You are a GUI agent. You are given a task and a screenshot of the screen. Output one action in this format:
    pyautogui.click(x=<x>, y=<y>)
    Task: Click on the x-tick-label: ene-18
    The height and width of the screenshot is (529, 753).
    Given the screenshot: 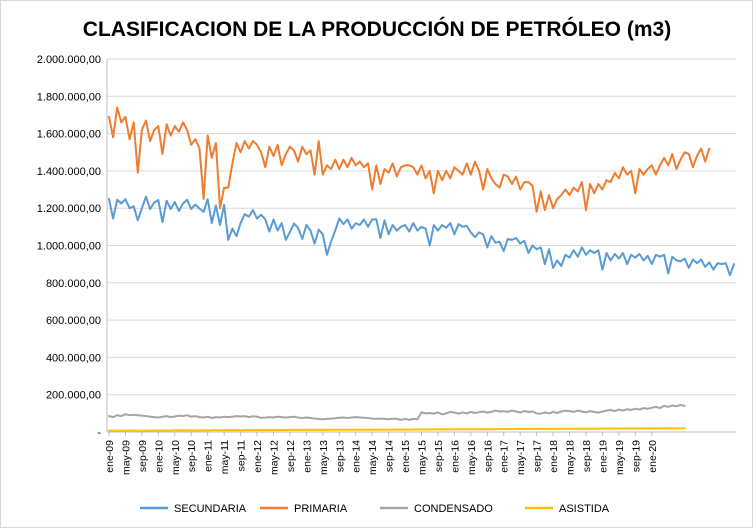 What is the action you would take?
    pyautogui.click(x=554, y=456)
    